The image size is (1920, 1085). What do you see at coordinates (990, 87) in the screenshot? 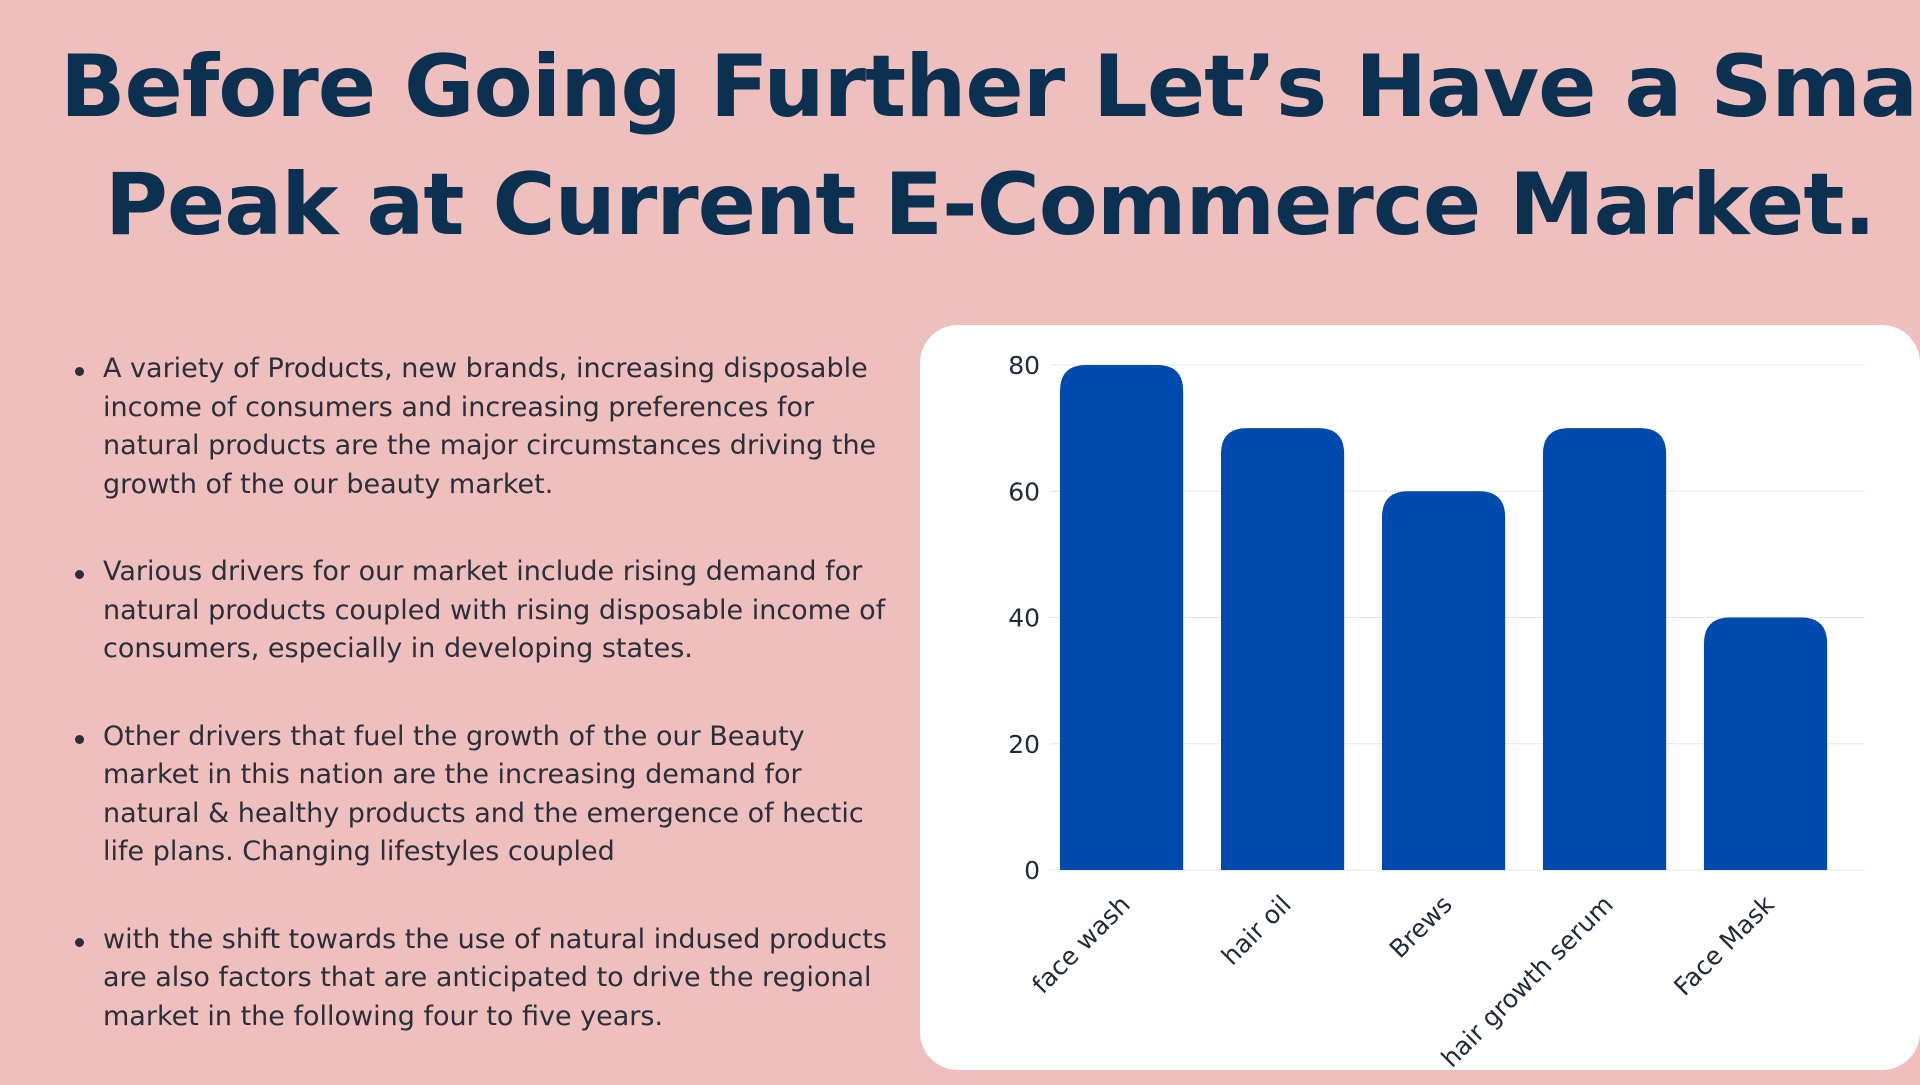
I see `slide-title-line-1: Before Going Further Let’s Have a Small` at bounding box center [990, 87].